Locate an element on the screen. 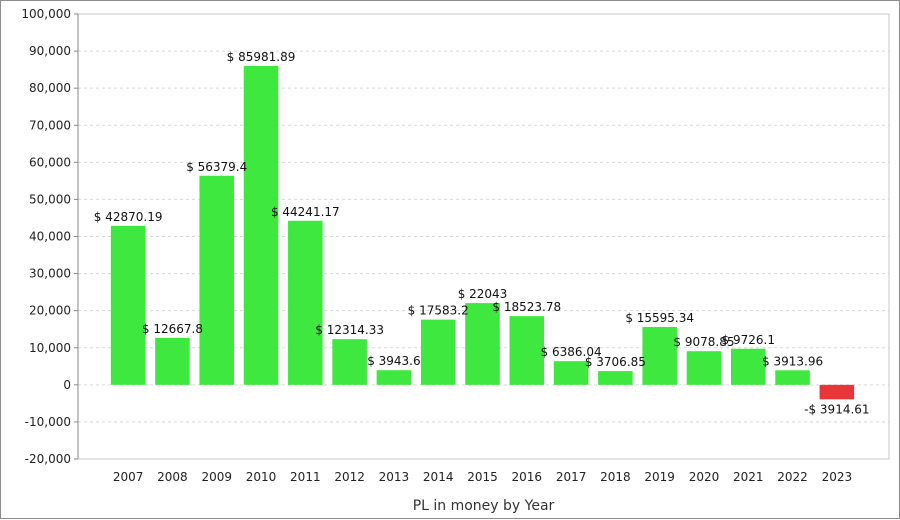  x-tick-label: 2015 is located at coordinates (482, 477).